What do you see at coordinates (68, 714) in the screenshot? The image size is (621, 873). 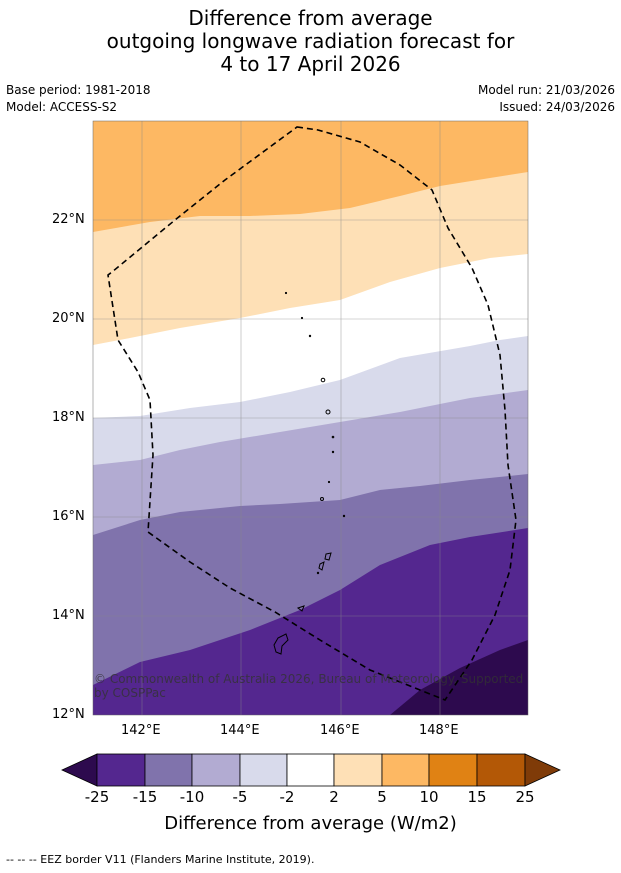 I see `lat-label-12n: 12°N` at bounding box center [68, 714].